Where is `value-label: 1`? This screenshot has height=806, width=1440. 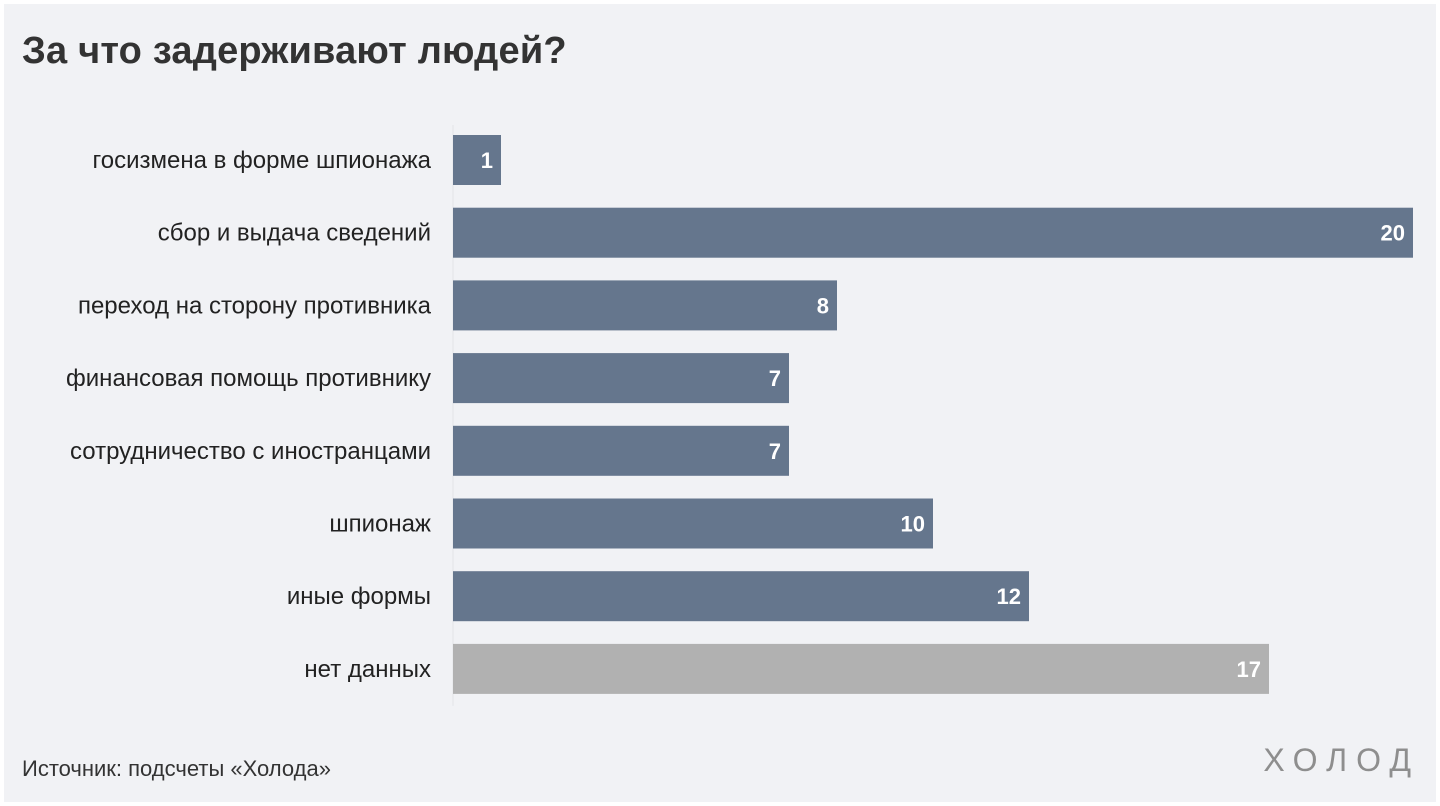 value-label: 1 is located at coordinates (487, 160).